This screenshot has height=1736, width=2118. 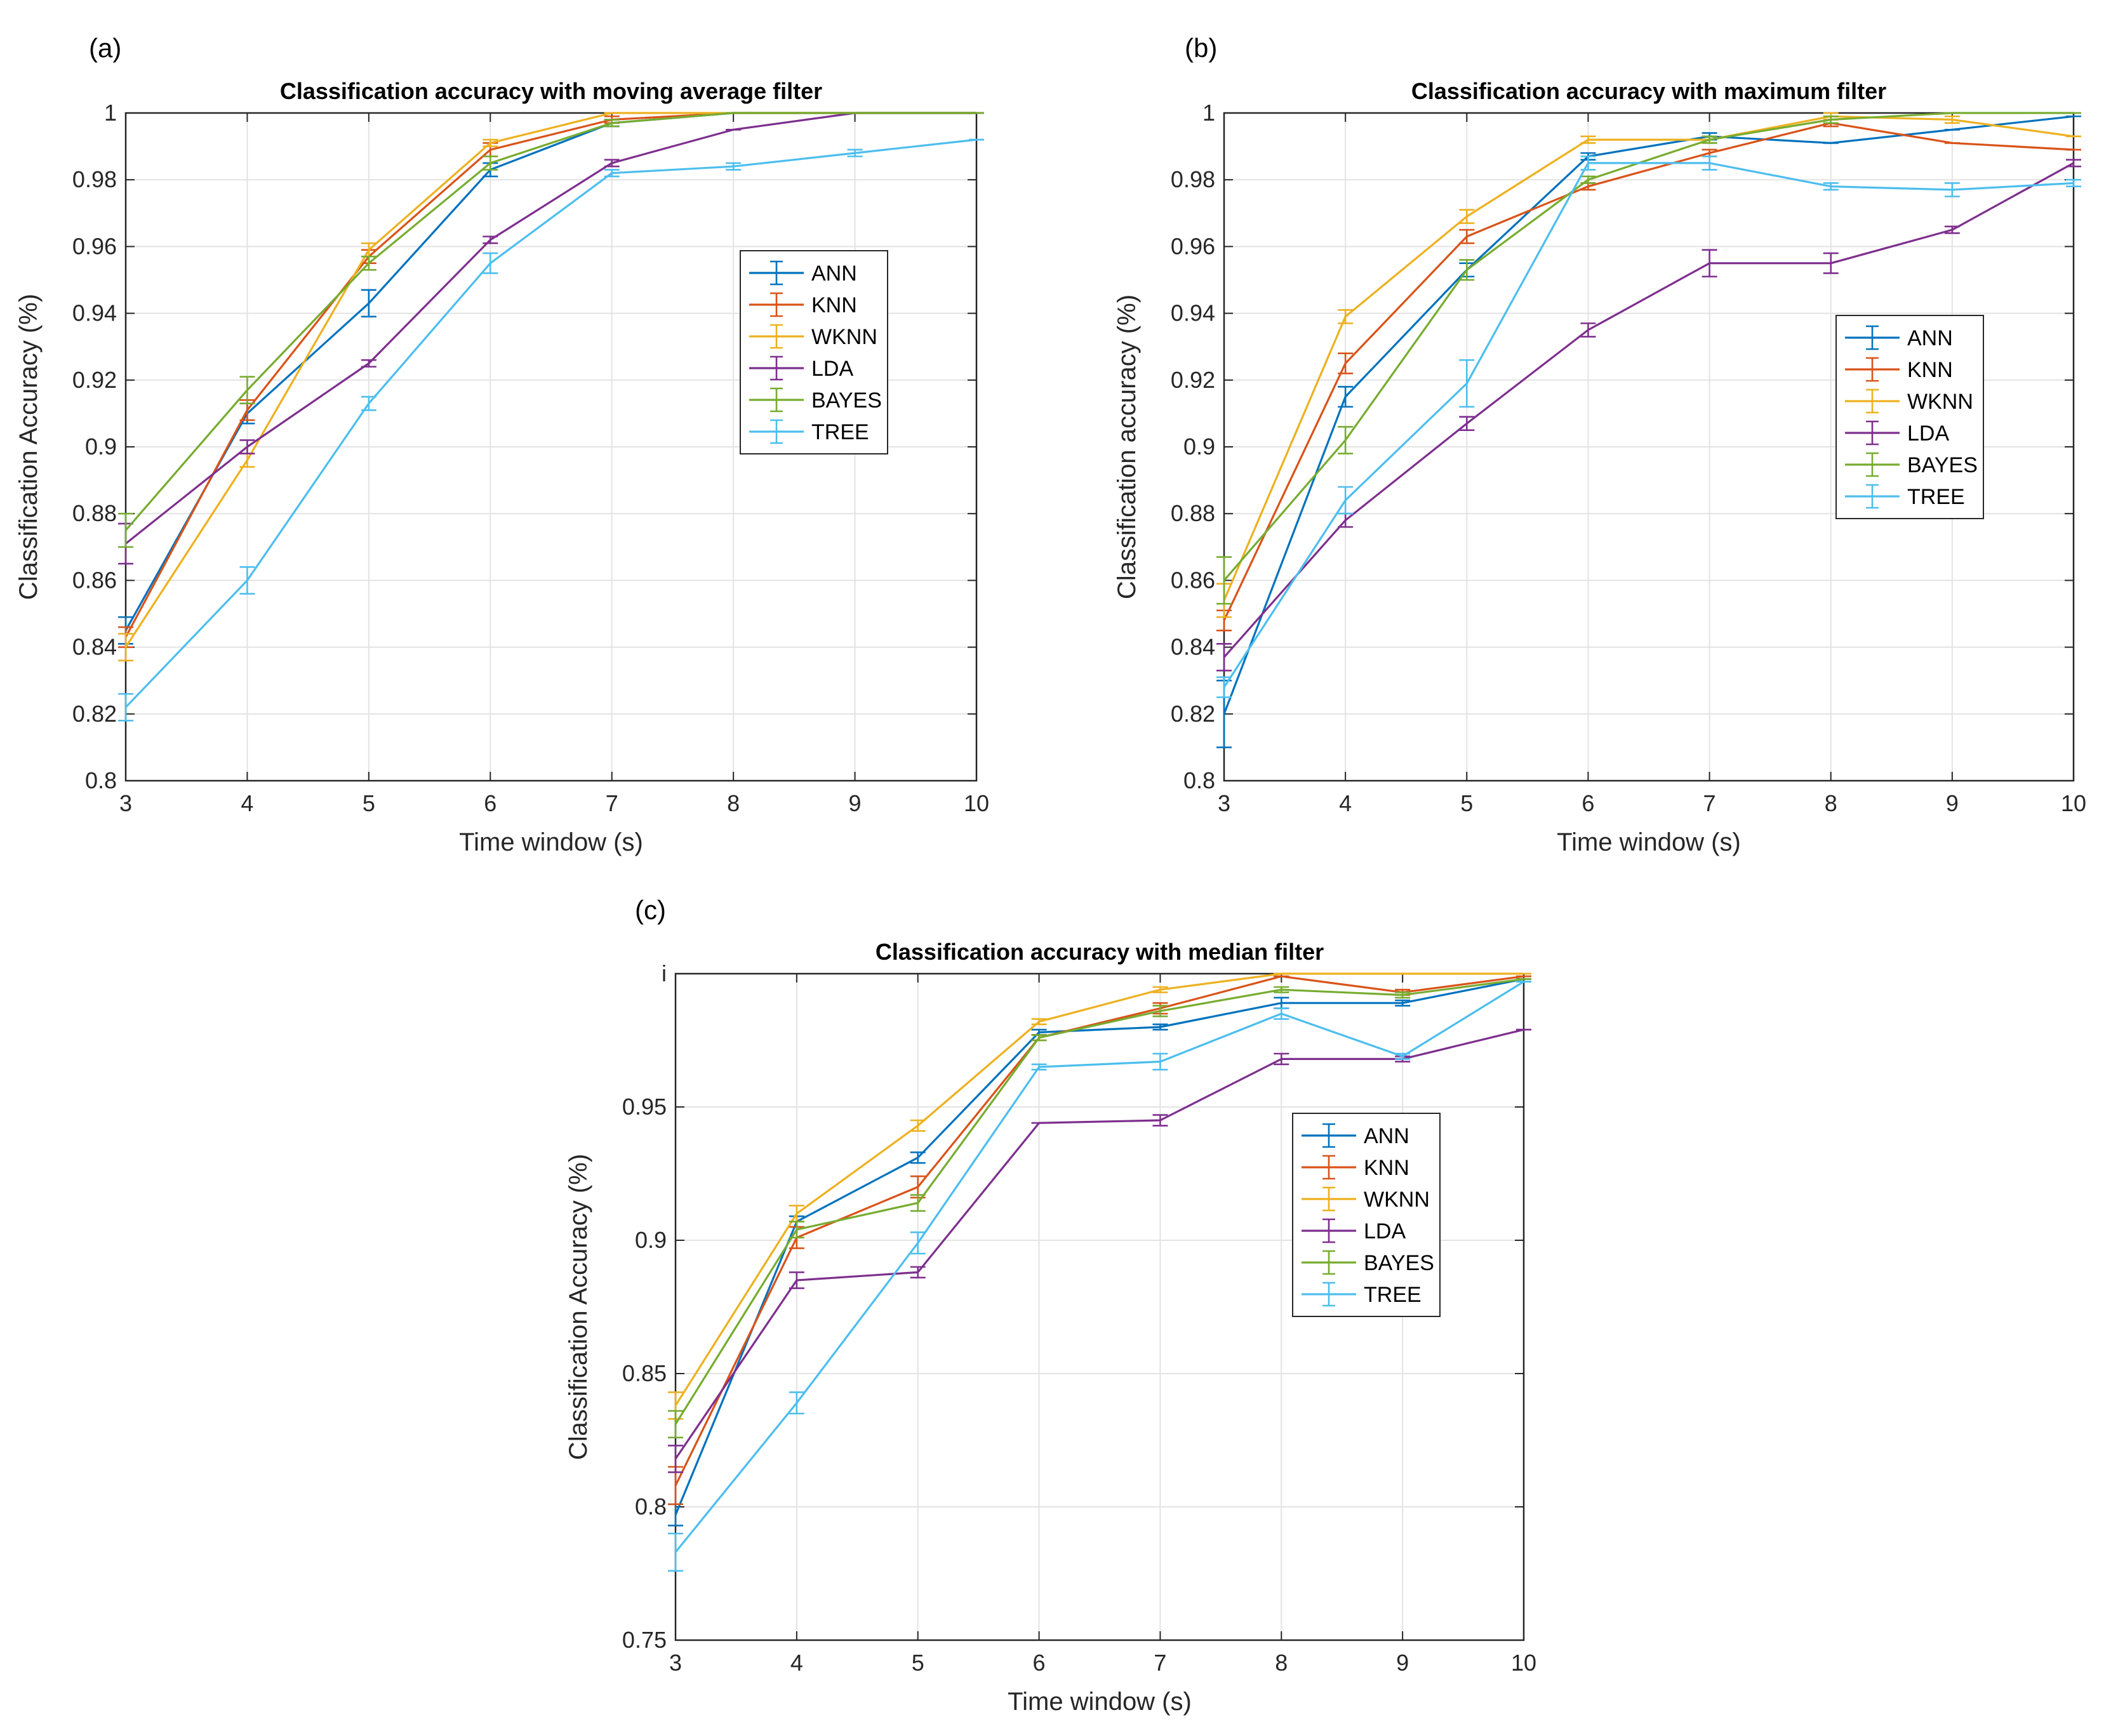 I want to click on legend-item-knn: KNN, so click(x=1356, y=1167).